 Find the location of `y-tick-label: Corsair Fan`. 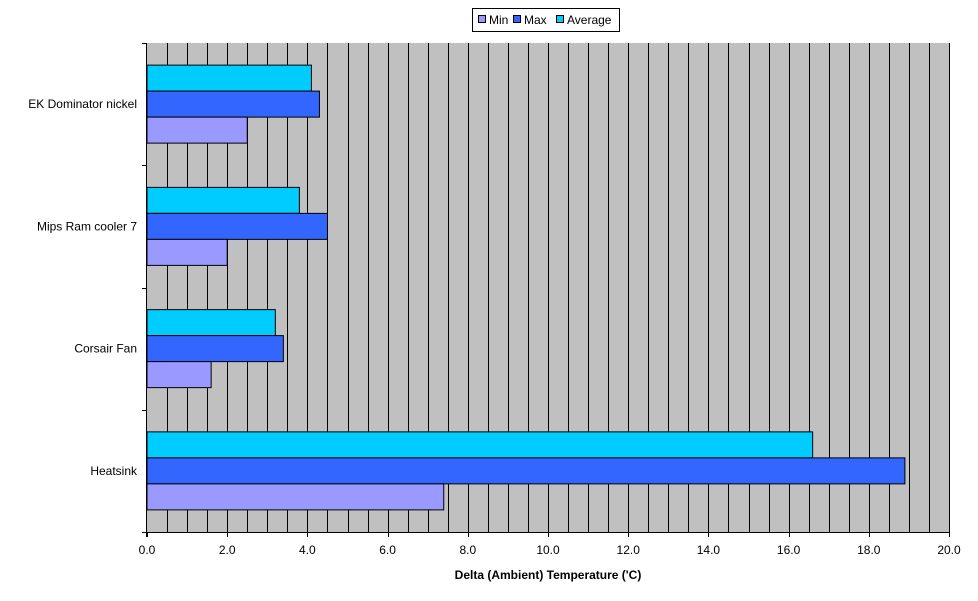

y-tick-label: Corsair Fan is located at coordinates (105, 349).